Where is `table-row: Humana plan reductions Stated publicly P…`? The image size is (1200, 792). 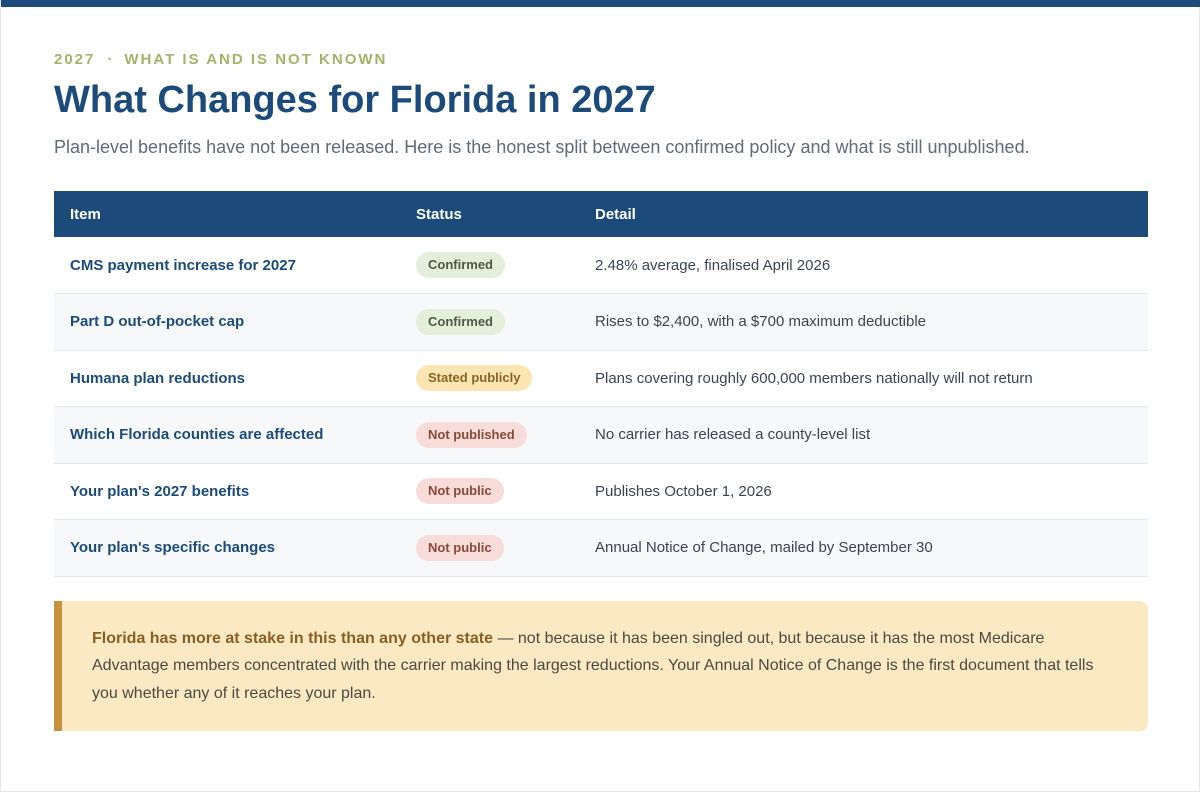
table-row: Humana plan reductions Stated publicly P… is located at coordinates (601, 378).